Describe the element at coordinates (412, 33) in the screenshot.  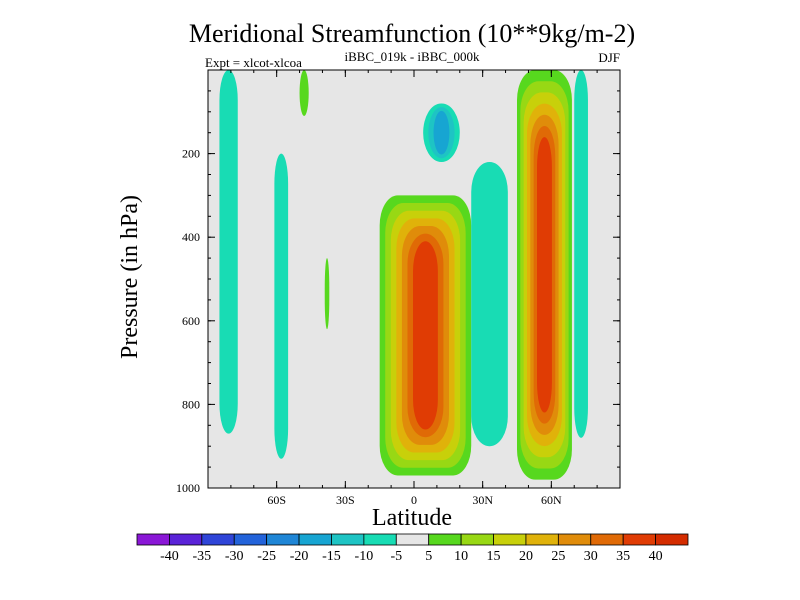
I see `chart-title: Meridional Streamfunction (10**9kg/m-2)` at that location.